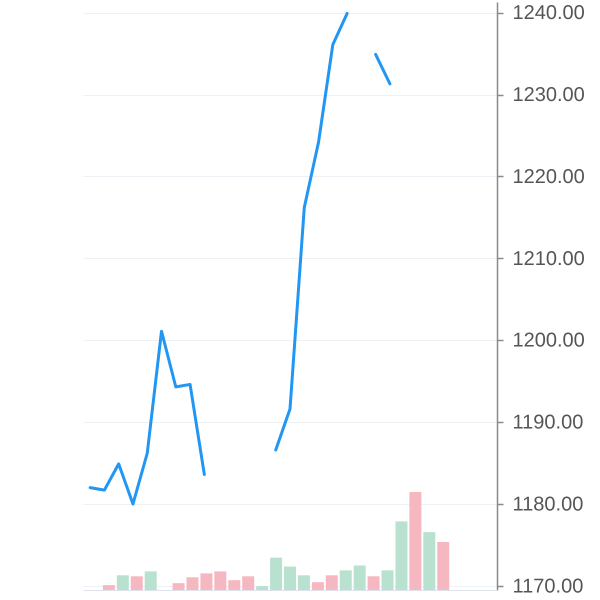 The width and height of the screenshot is (600, 600). Describe the element at coordinates (548, 13) in the screenshot. I see `y-tick-label: 1240.00` at that location.